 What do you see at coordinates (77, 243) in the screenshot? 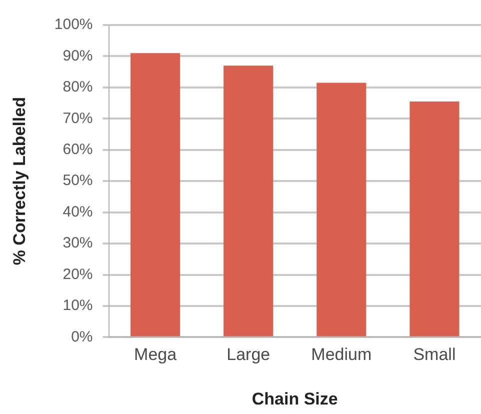
I see `y-tick-label: 30%` at bounding box center [77, 243].